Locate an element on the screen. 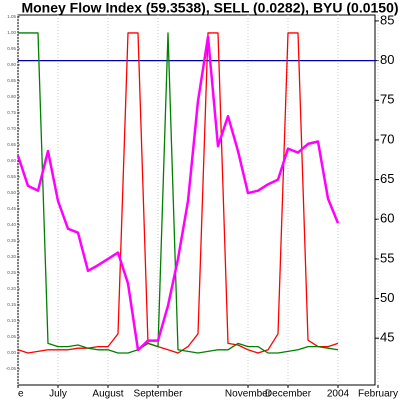  y-tick-label: 0.85 is located at coordinates (11, 80).